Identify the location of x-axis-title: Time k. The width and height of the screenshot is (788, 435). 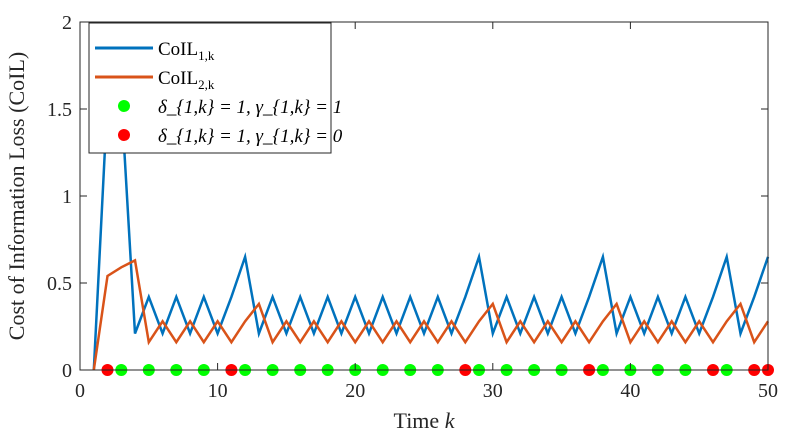
(425, 420).